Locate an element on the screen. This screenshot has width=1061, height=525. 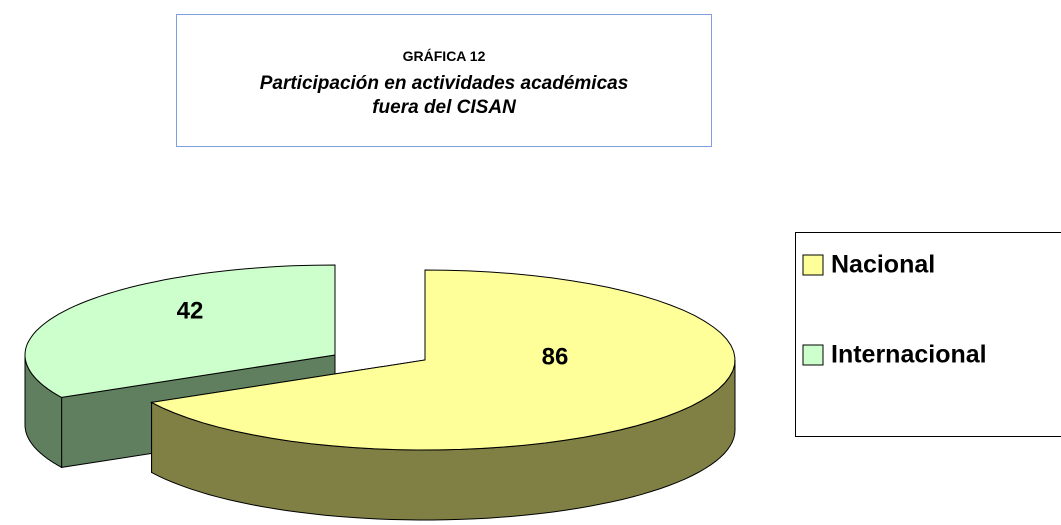
legend is located at coordinates (928, 334).